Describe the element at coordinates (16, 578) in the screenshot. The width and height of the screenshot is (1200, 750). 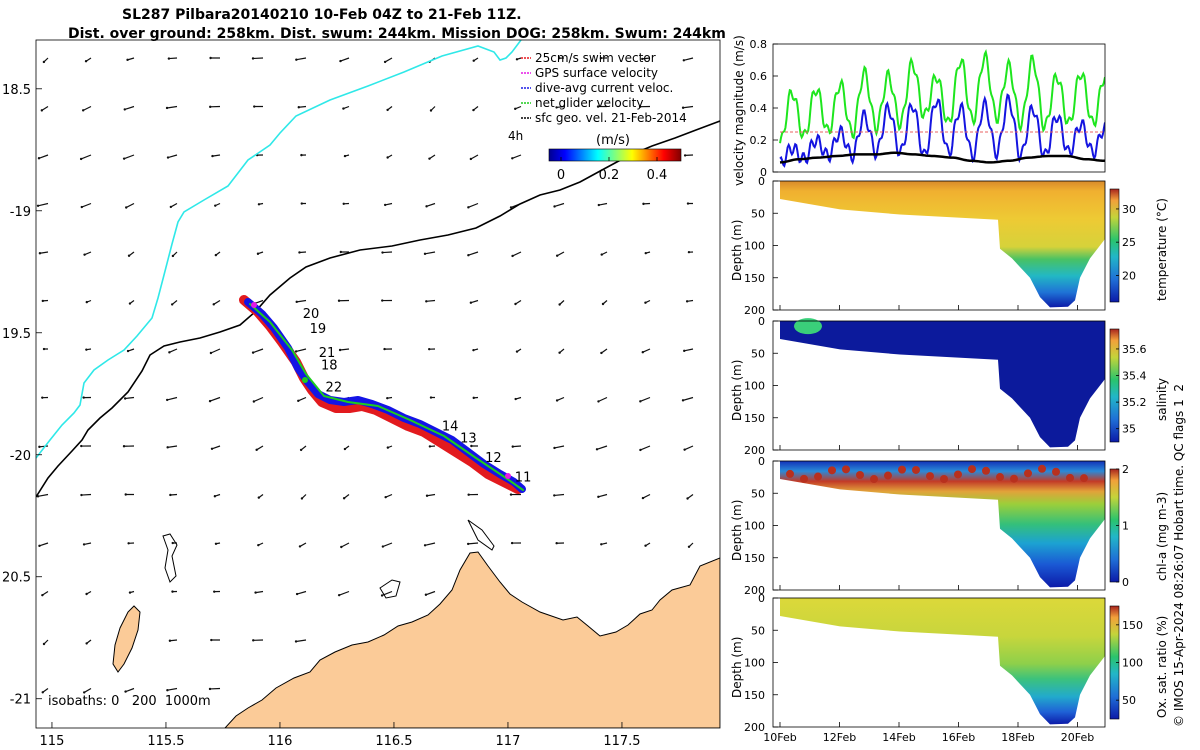
I see `map-y-tick-label: 20.5` at that location.